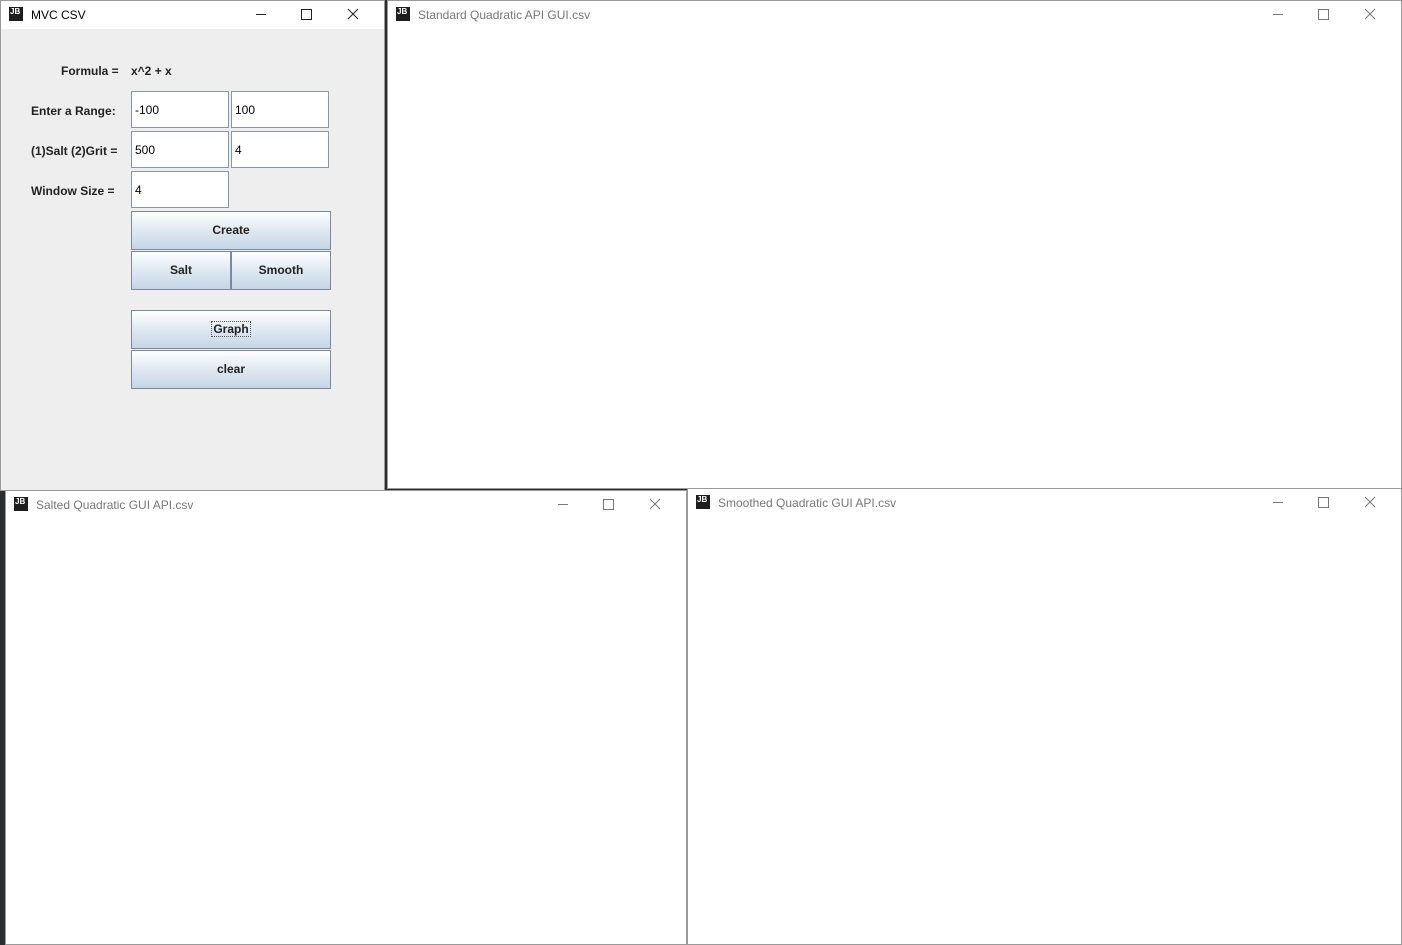  What do you see at coordinates (192, 15) in the screenshot?
I see `title-bar: JB MVC CSV` at bounding box center [192, 15].